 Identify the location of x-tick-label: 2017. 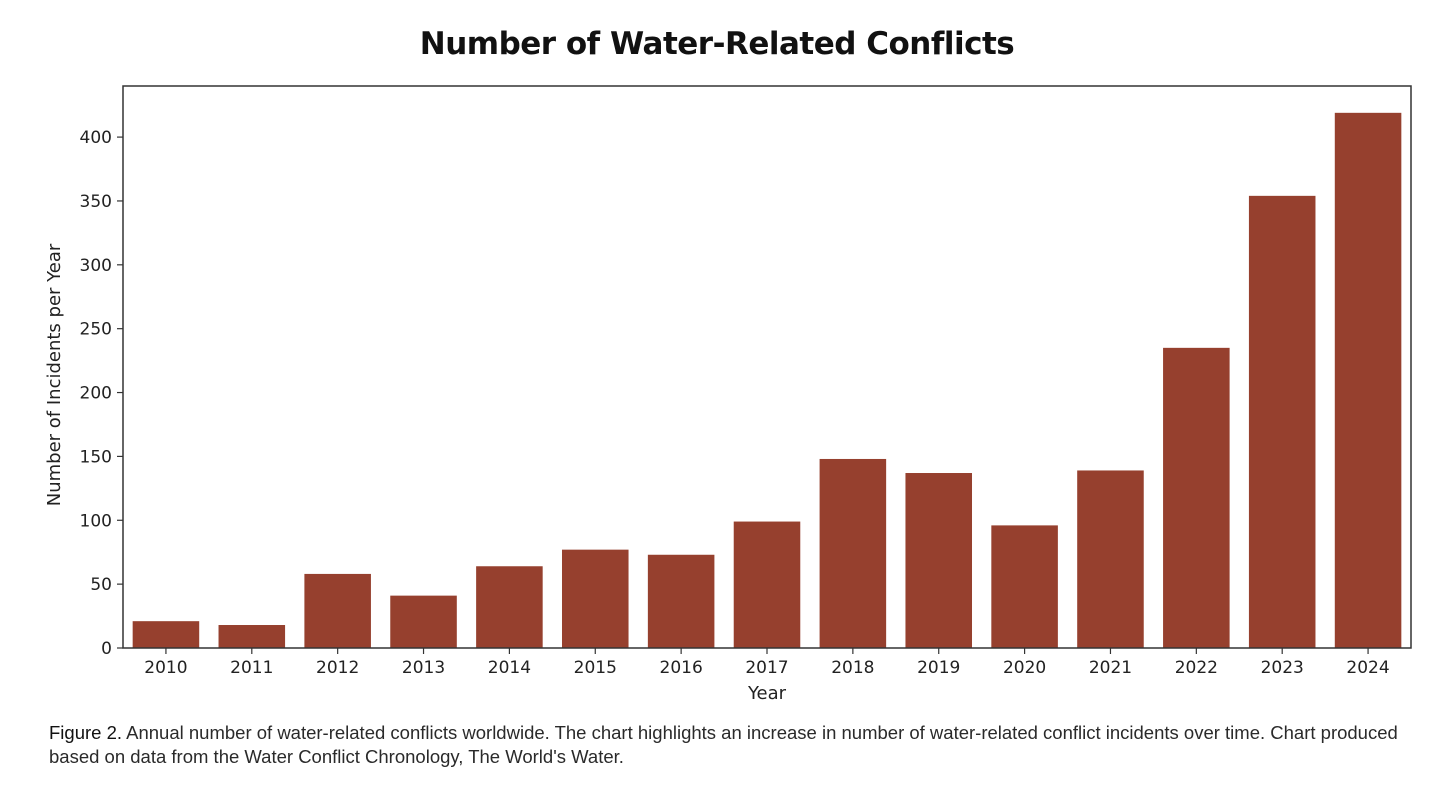
(766, 668).